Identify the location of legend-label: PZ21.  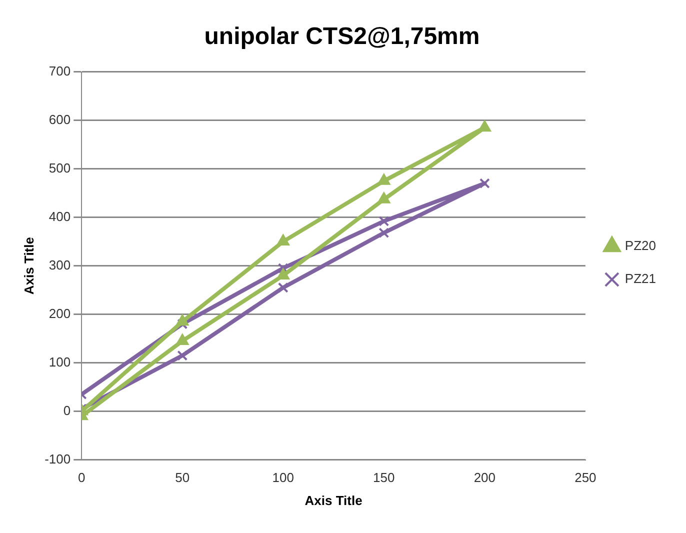
(640, 278).